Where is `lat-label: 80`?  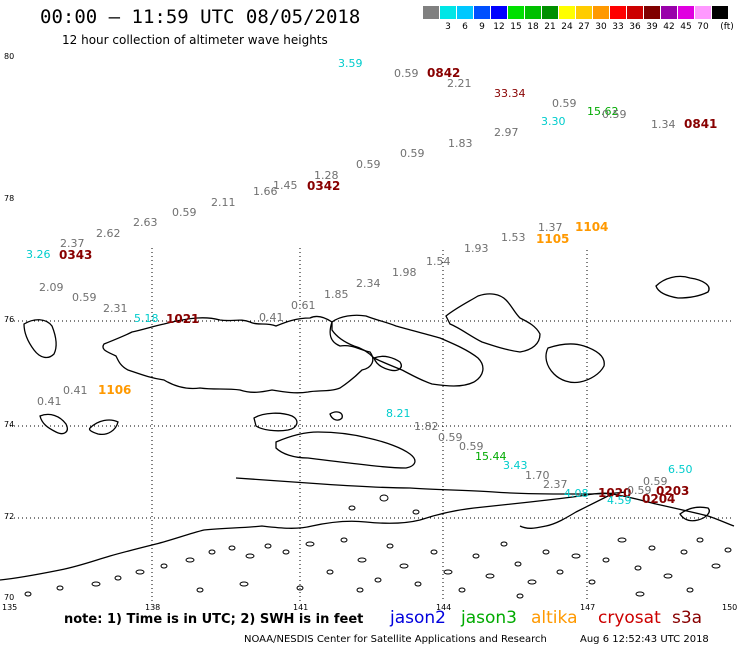
lat-label: 80 is located at coordinates (9, 56).